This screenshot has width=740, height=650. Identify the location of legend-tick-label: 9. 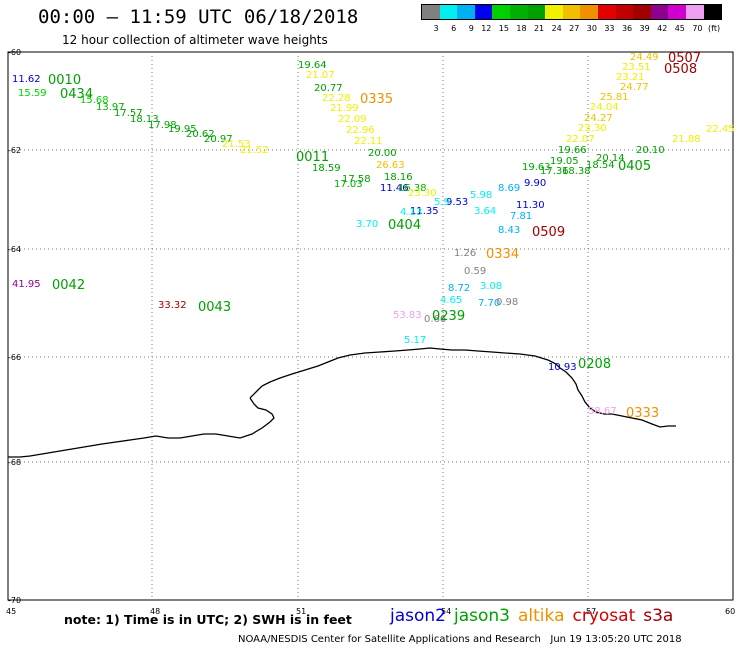
(471, 28).